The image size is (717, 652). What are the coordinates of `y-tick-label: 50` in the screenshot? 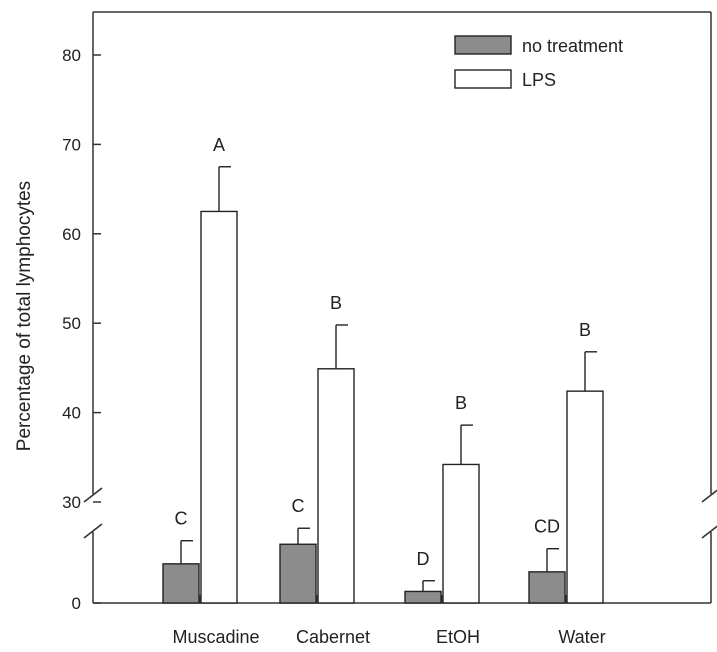 It's located at (71, 323).